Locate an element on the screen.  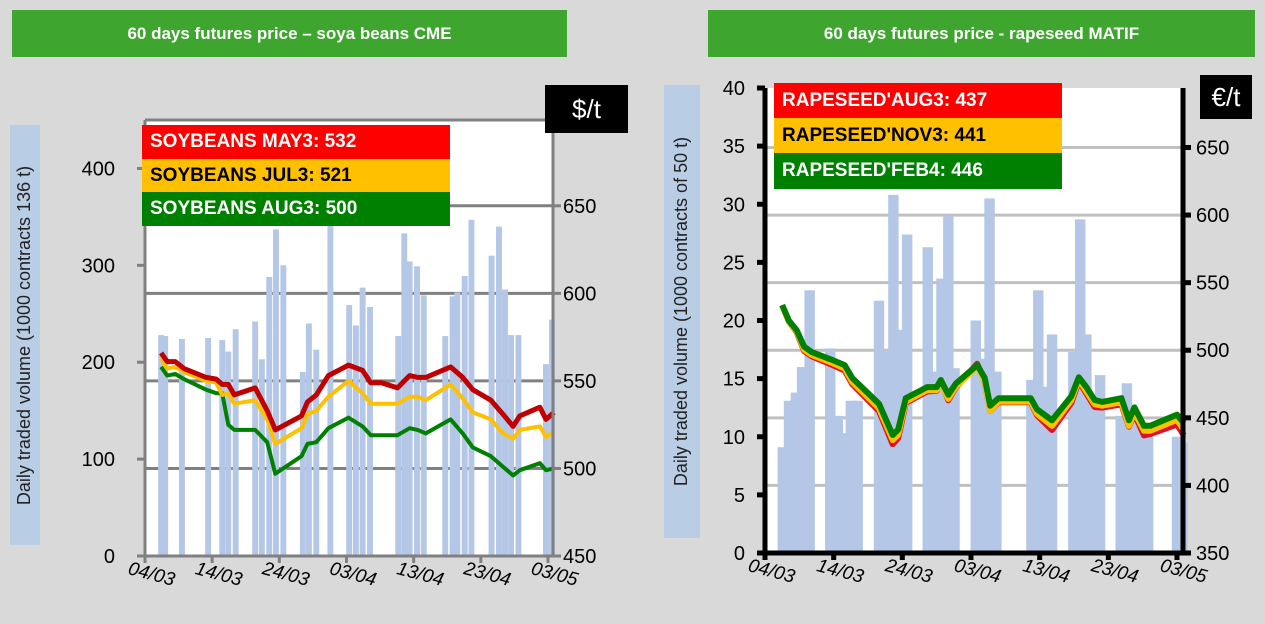
soybeans-series-1-line is located at coordinates (357, 401).